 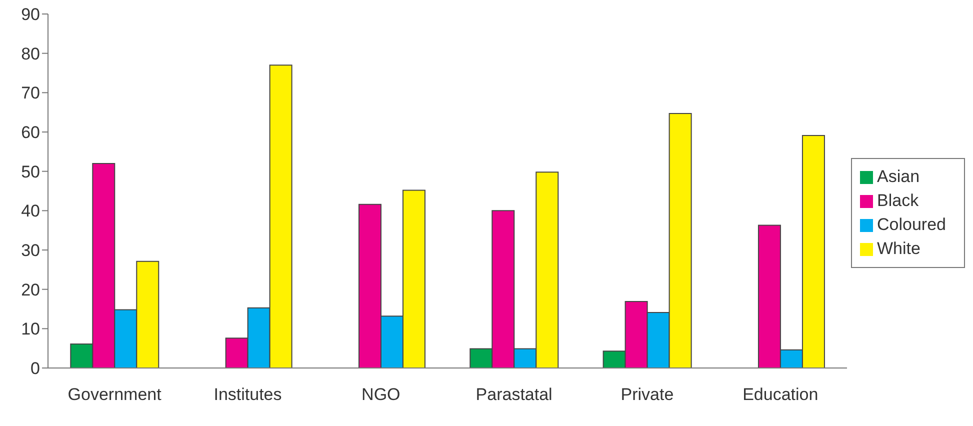 I want to click on y-tick-label: 20, so click(x=30, y=290).